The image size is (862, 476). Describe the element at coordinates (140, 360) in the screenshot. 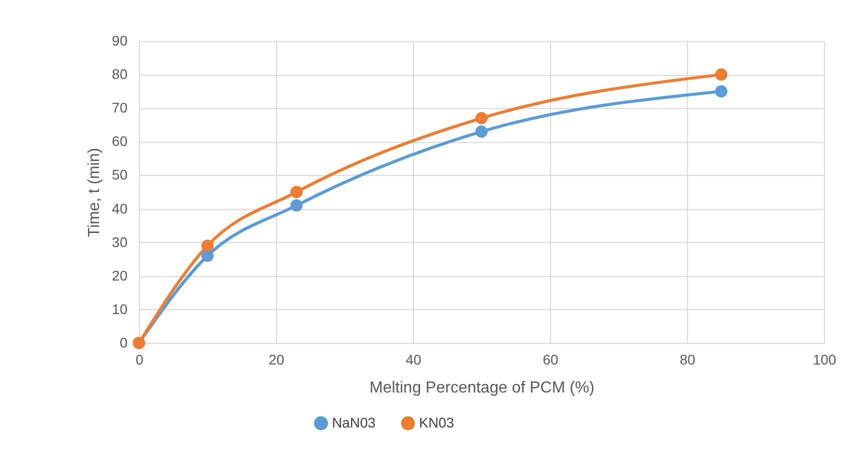

I see `x-tick-label: 0` at that location.